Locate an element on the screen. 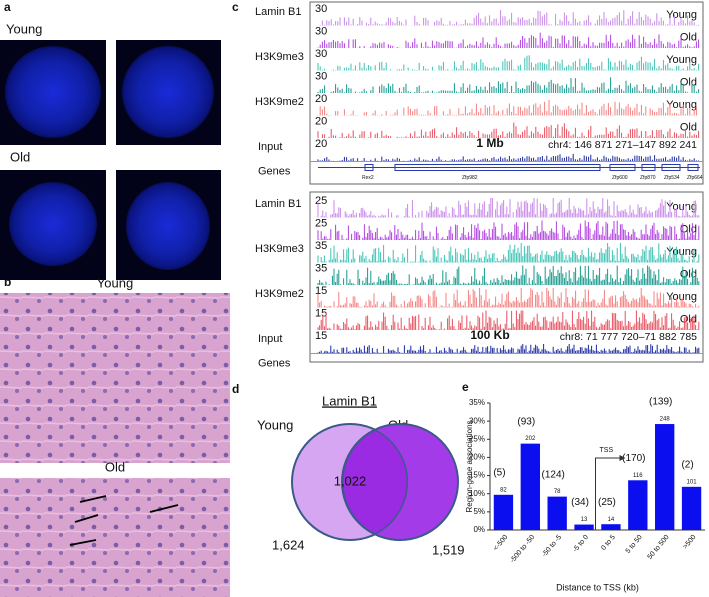 Image resolution: width=709 pixels, height=597 pixels. gene-count: (2) is located at coordinates (687, 464).